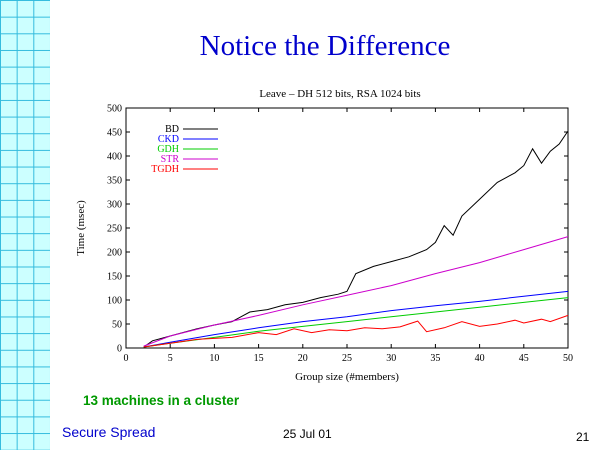 This screenshot has width=600, height=450. I want to click on x-tick-label: 40, so click(480, 358).